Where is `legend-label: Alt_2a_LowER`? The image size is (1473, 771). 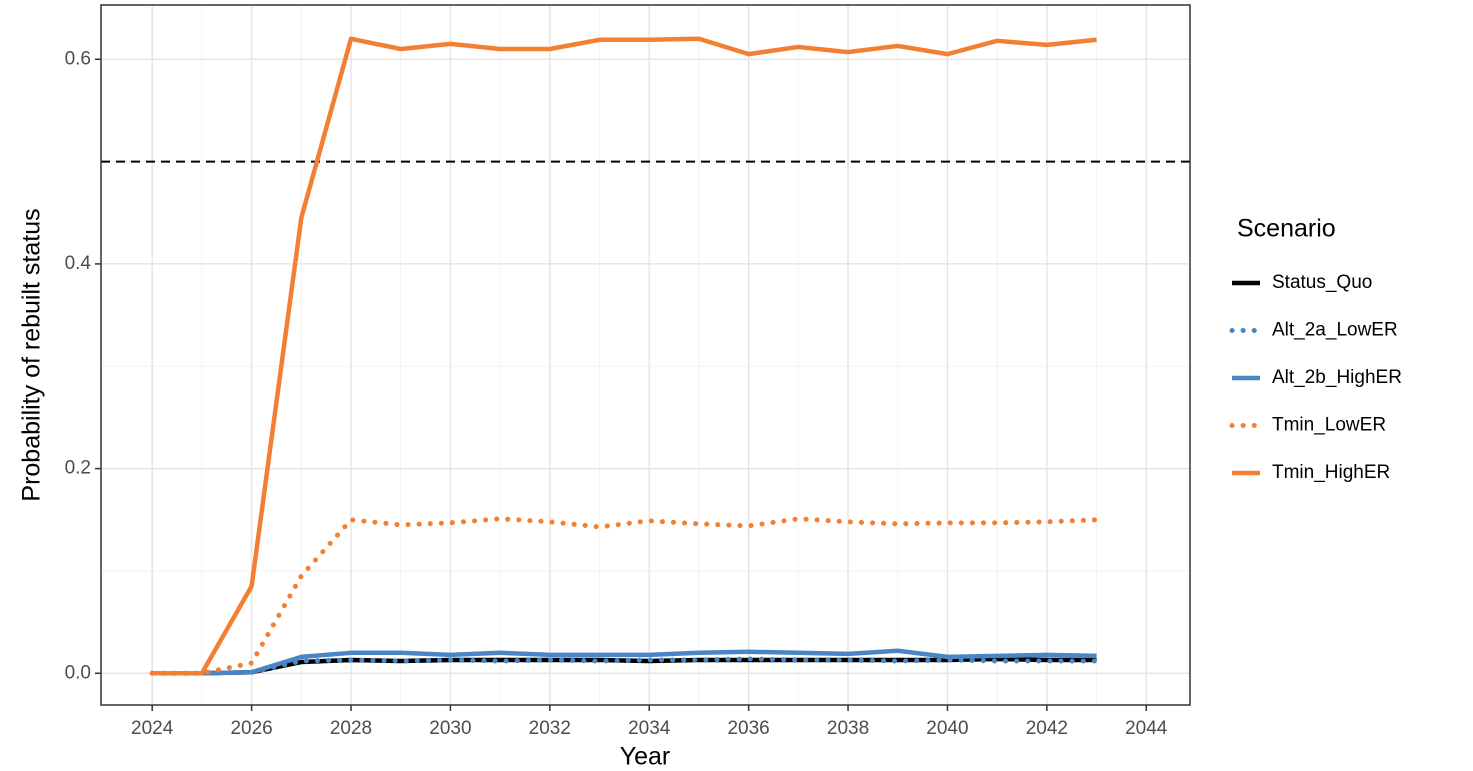 legend-label: Alt_2a_LowER is located at coordinates (1335, 330).